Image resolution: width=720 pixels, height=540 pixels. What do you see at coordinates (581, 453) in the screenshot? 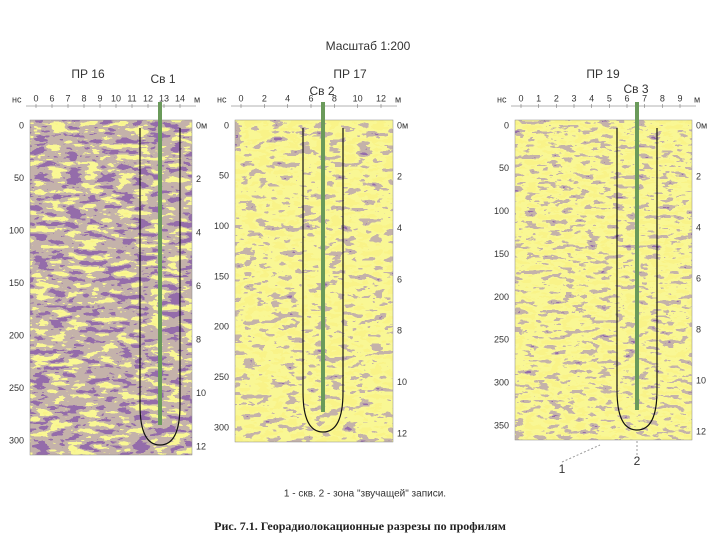
I see `leader-line` at bounding box center [581, 453].